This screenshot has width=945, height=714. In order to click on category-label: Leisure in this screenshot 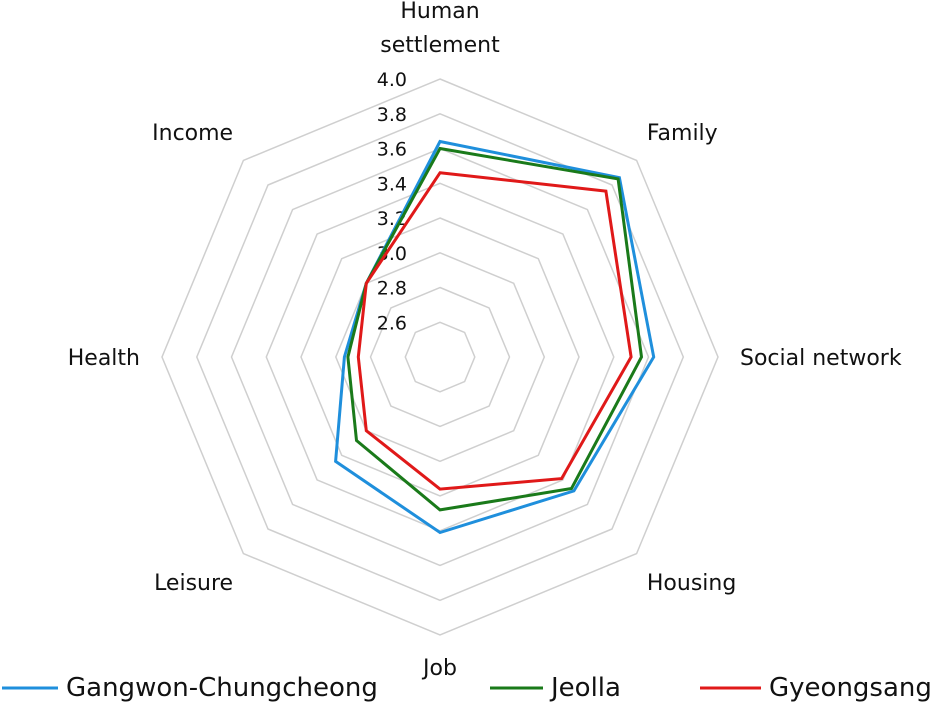, I will do `click(193, 583)`.